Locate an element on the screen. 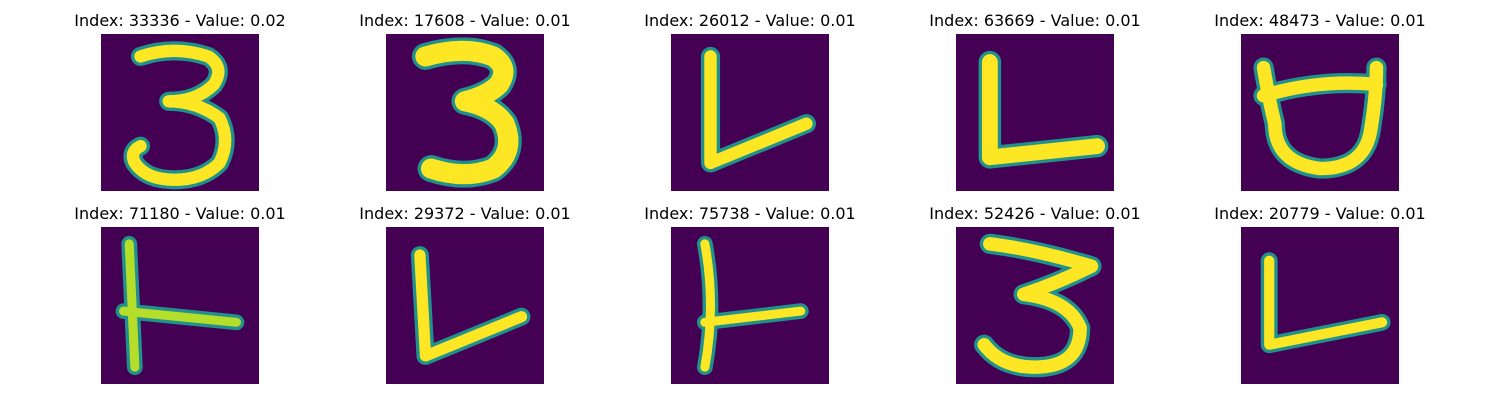 The image size is (1500, 400). panel-title: Index: 71180 - Value: 0.01 is located at coordinates (180, 213).